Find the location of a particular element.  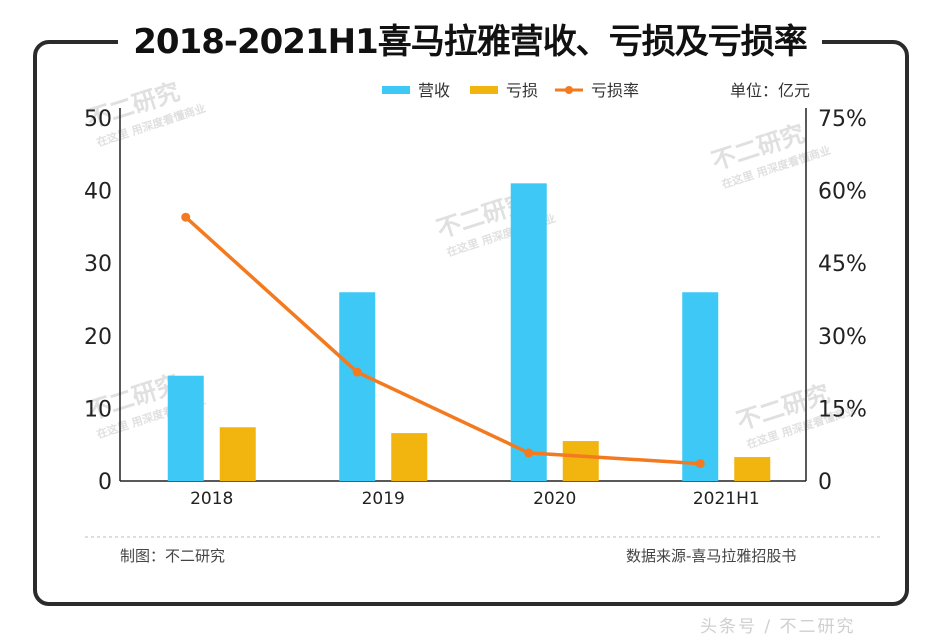

footer-source: 数据来源-喜马拉雅招股书 is located at coordinates (711, 556).